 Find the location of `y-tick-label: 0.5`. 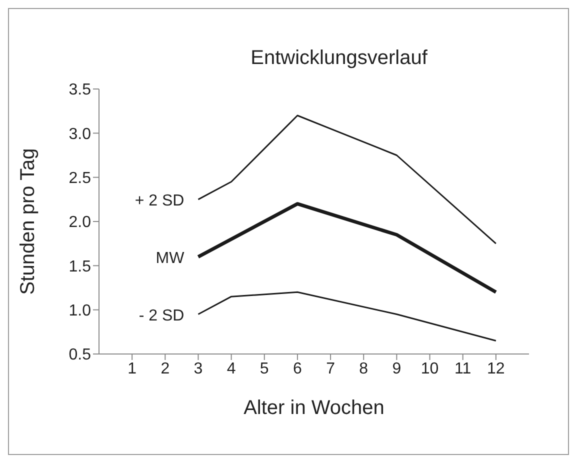

y-tick-label: 0.5 is located at coordinates (80, 355).